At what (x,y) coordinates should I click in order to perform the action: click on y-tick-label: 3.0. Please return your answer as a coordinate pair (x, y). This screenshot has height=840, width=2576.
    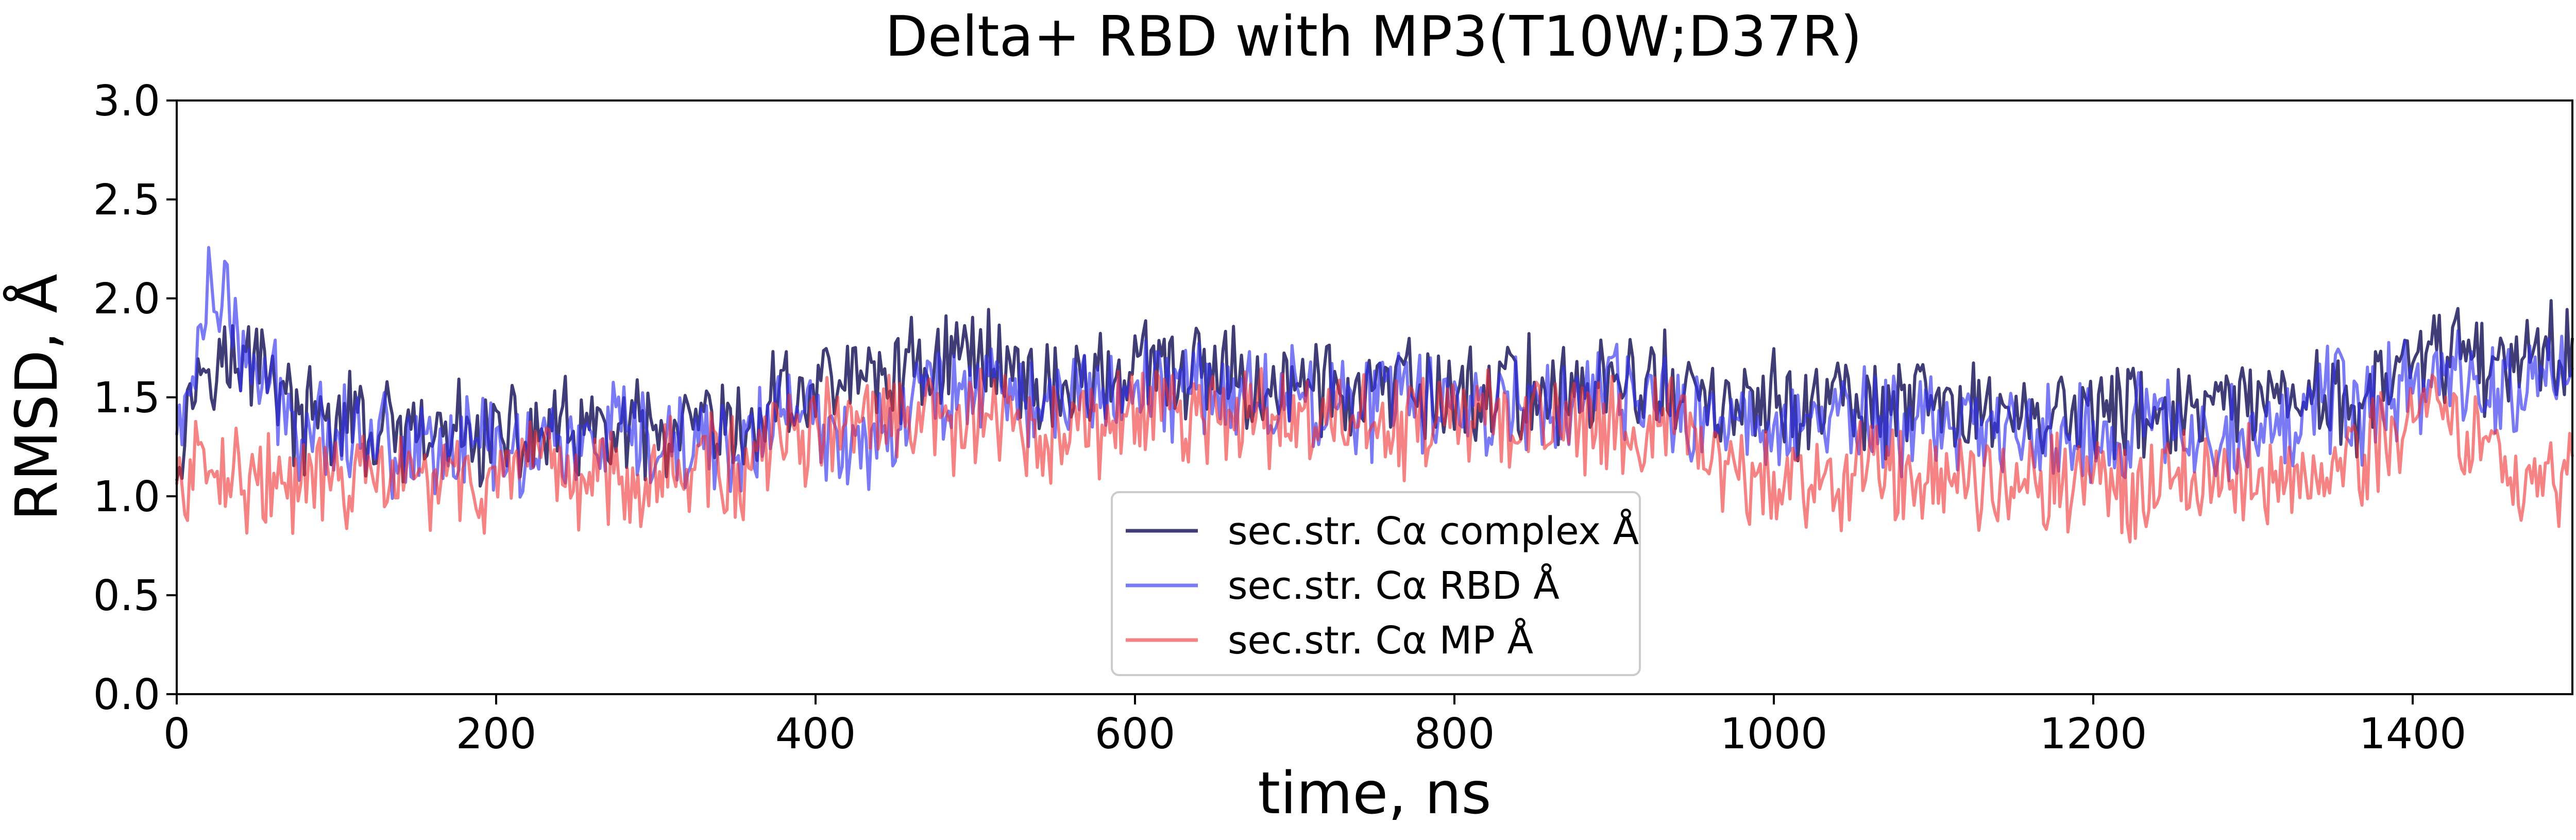
    Looking at the image, I should click on (127, 102).